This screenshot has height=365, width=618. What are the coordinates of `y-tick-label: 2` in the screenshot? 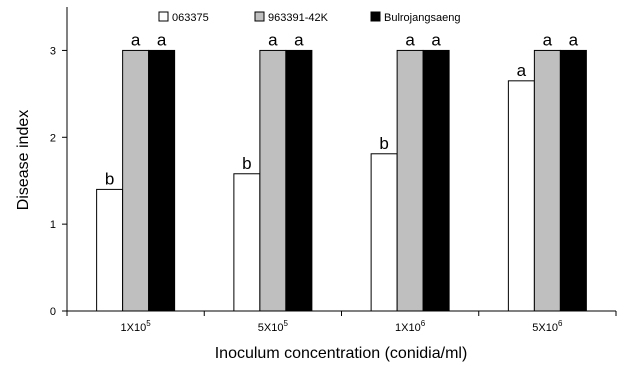 It's located at (53, 138).